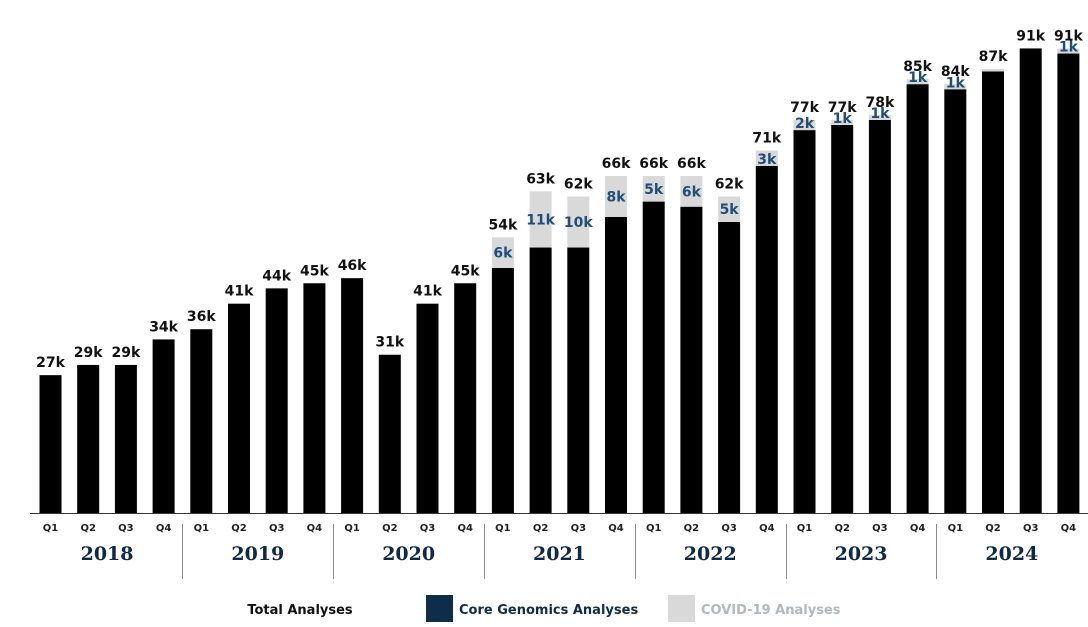 This screenshot has height=627, width=1088. What do you see at coordinates (126, 528) in the screenshot?
I see `quarter-tick-2: Q3` at bounding box center [126, 528].